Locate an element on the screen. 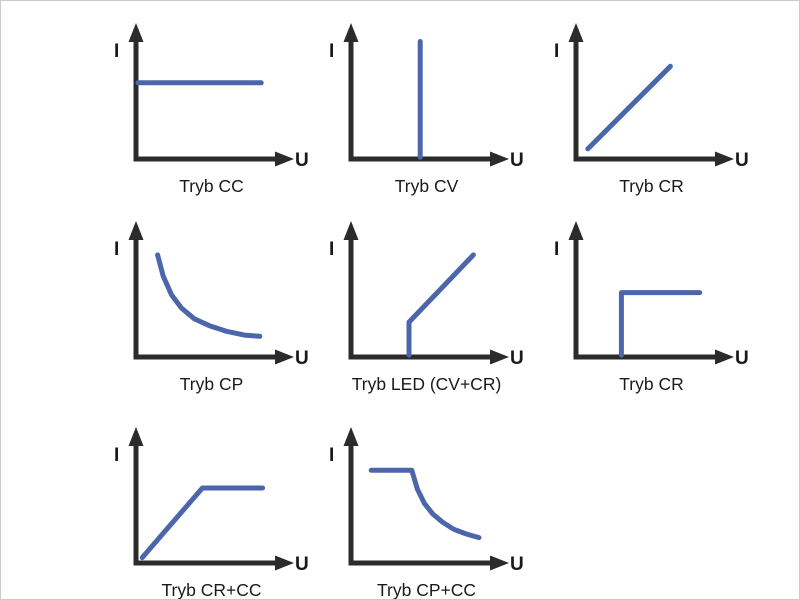 This screenshot has height=600, width=800. plot-caption: Tryb CV is located at coordinates (426, 186).